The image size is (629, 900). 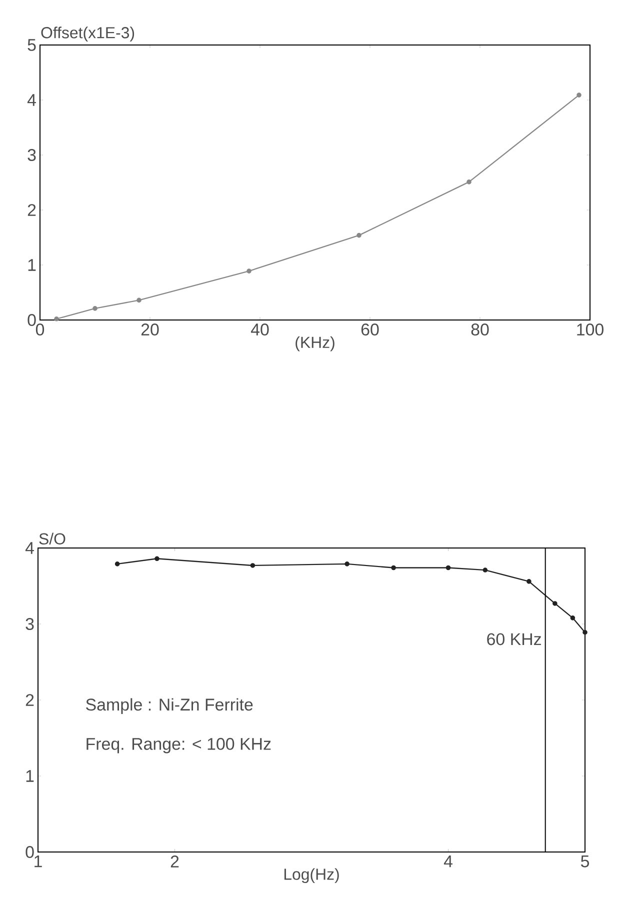 I want to click on x-tick-label: 80, so click(x=480, y=330).